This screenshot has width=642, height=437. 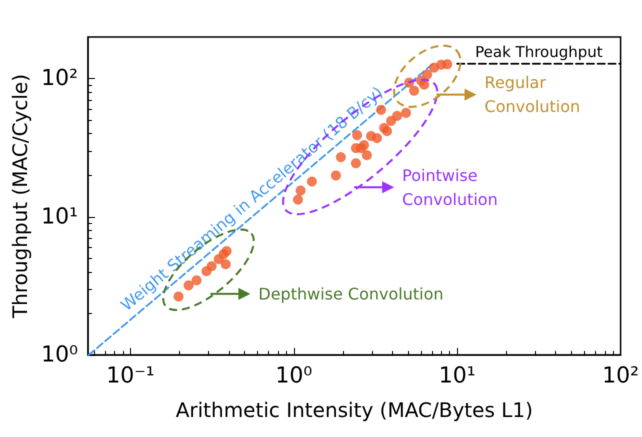 I want to click on x-axis-title: Arithmetic Intensity (MAC/Bytes L1), so click(x=354, y=410).